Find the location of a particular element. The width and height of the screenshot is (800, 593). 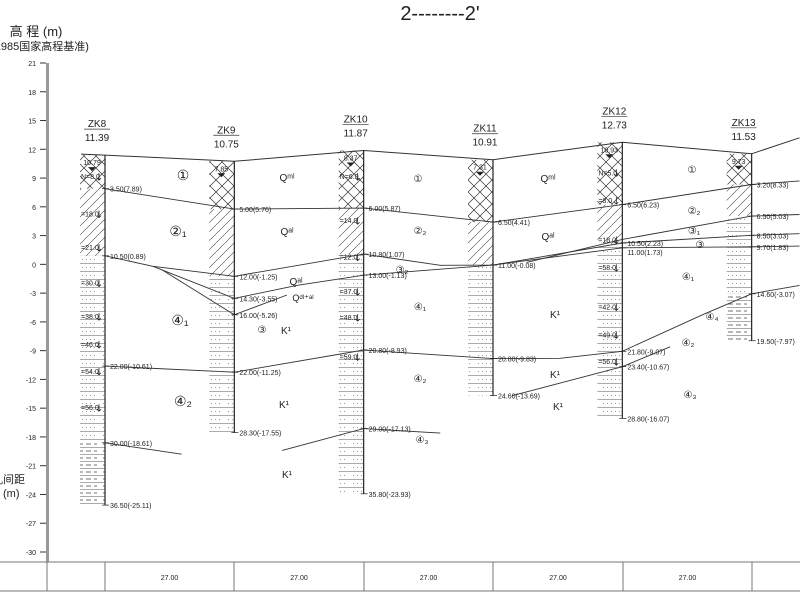

stratum-label: Qᵃˡ is located at coordinates (286, 232).